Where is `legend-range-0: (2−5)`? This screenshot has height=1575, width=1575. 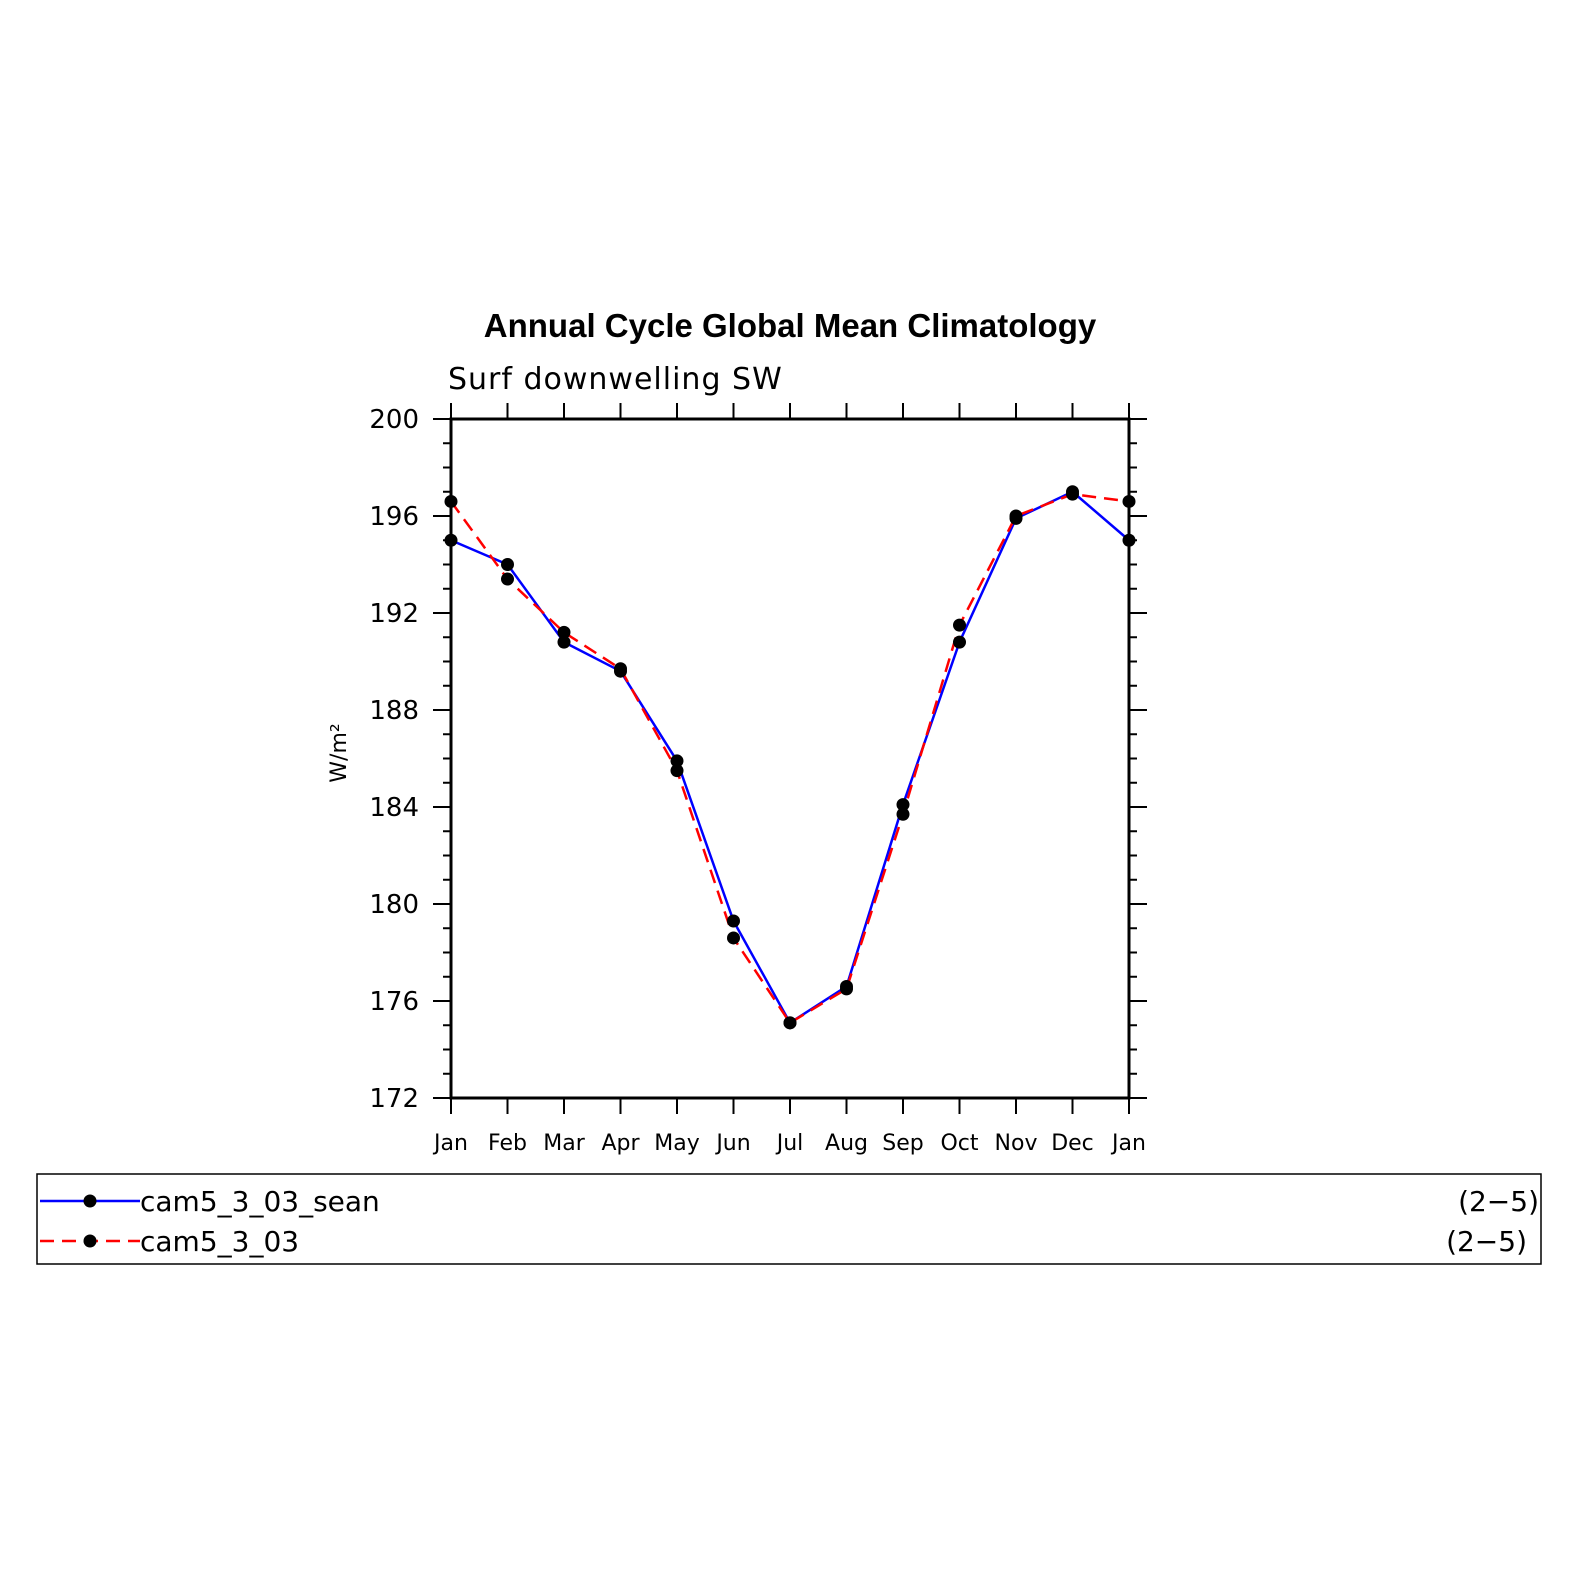 legend-range-0: (2−5) is located at coordinates (1498, 1201).